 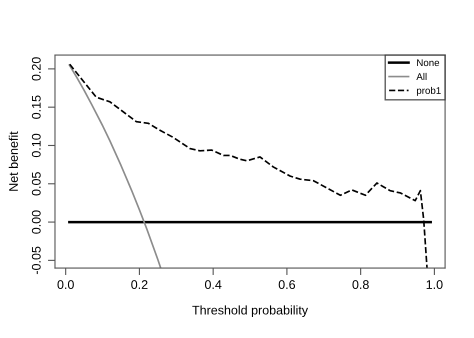 What do you see at coordinates (36, 146) in the screenshot?
I see `y-tick-label: 0.10` at bounding box center [36, 146].